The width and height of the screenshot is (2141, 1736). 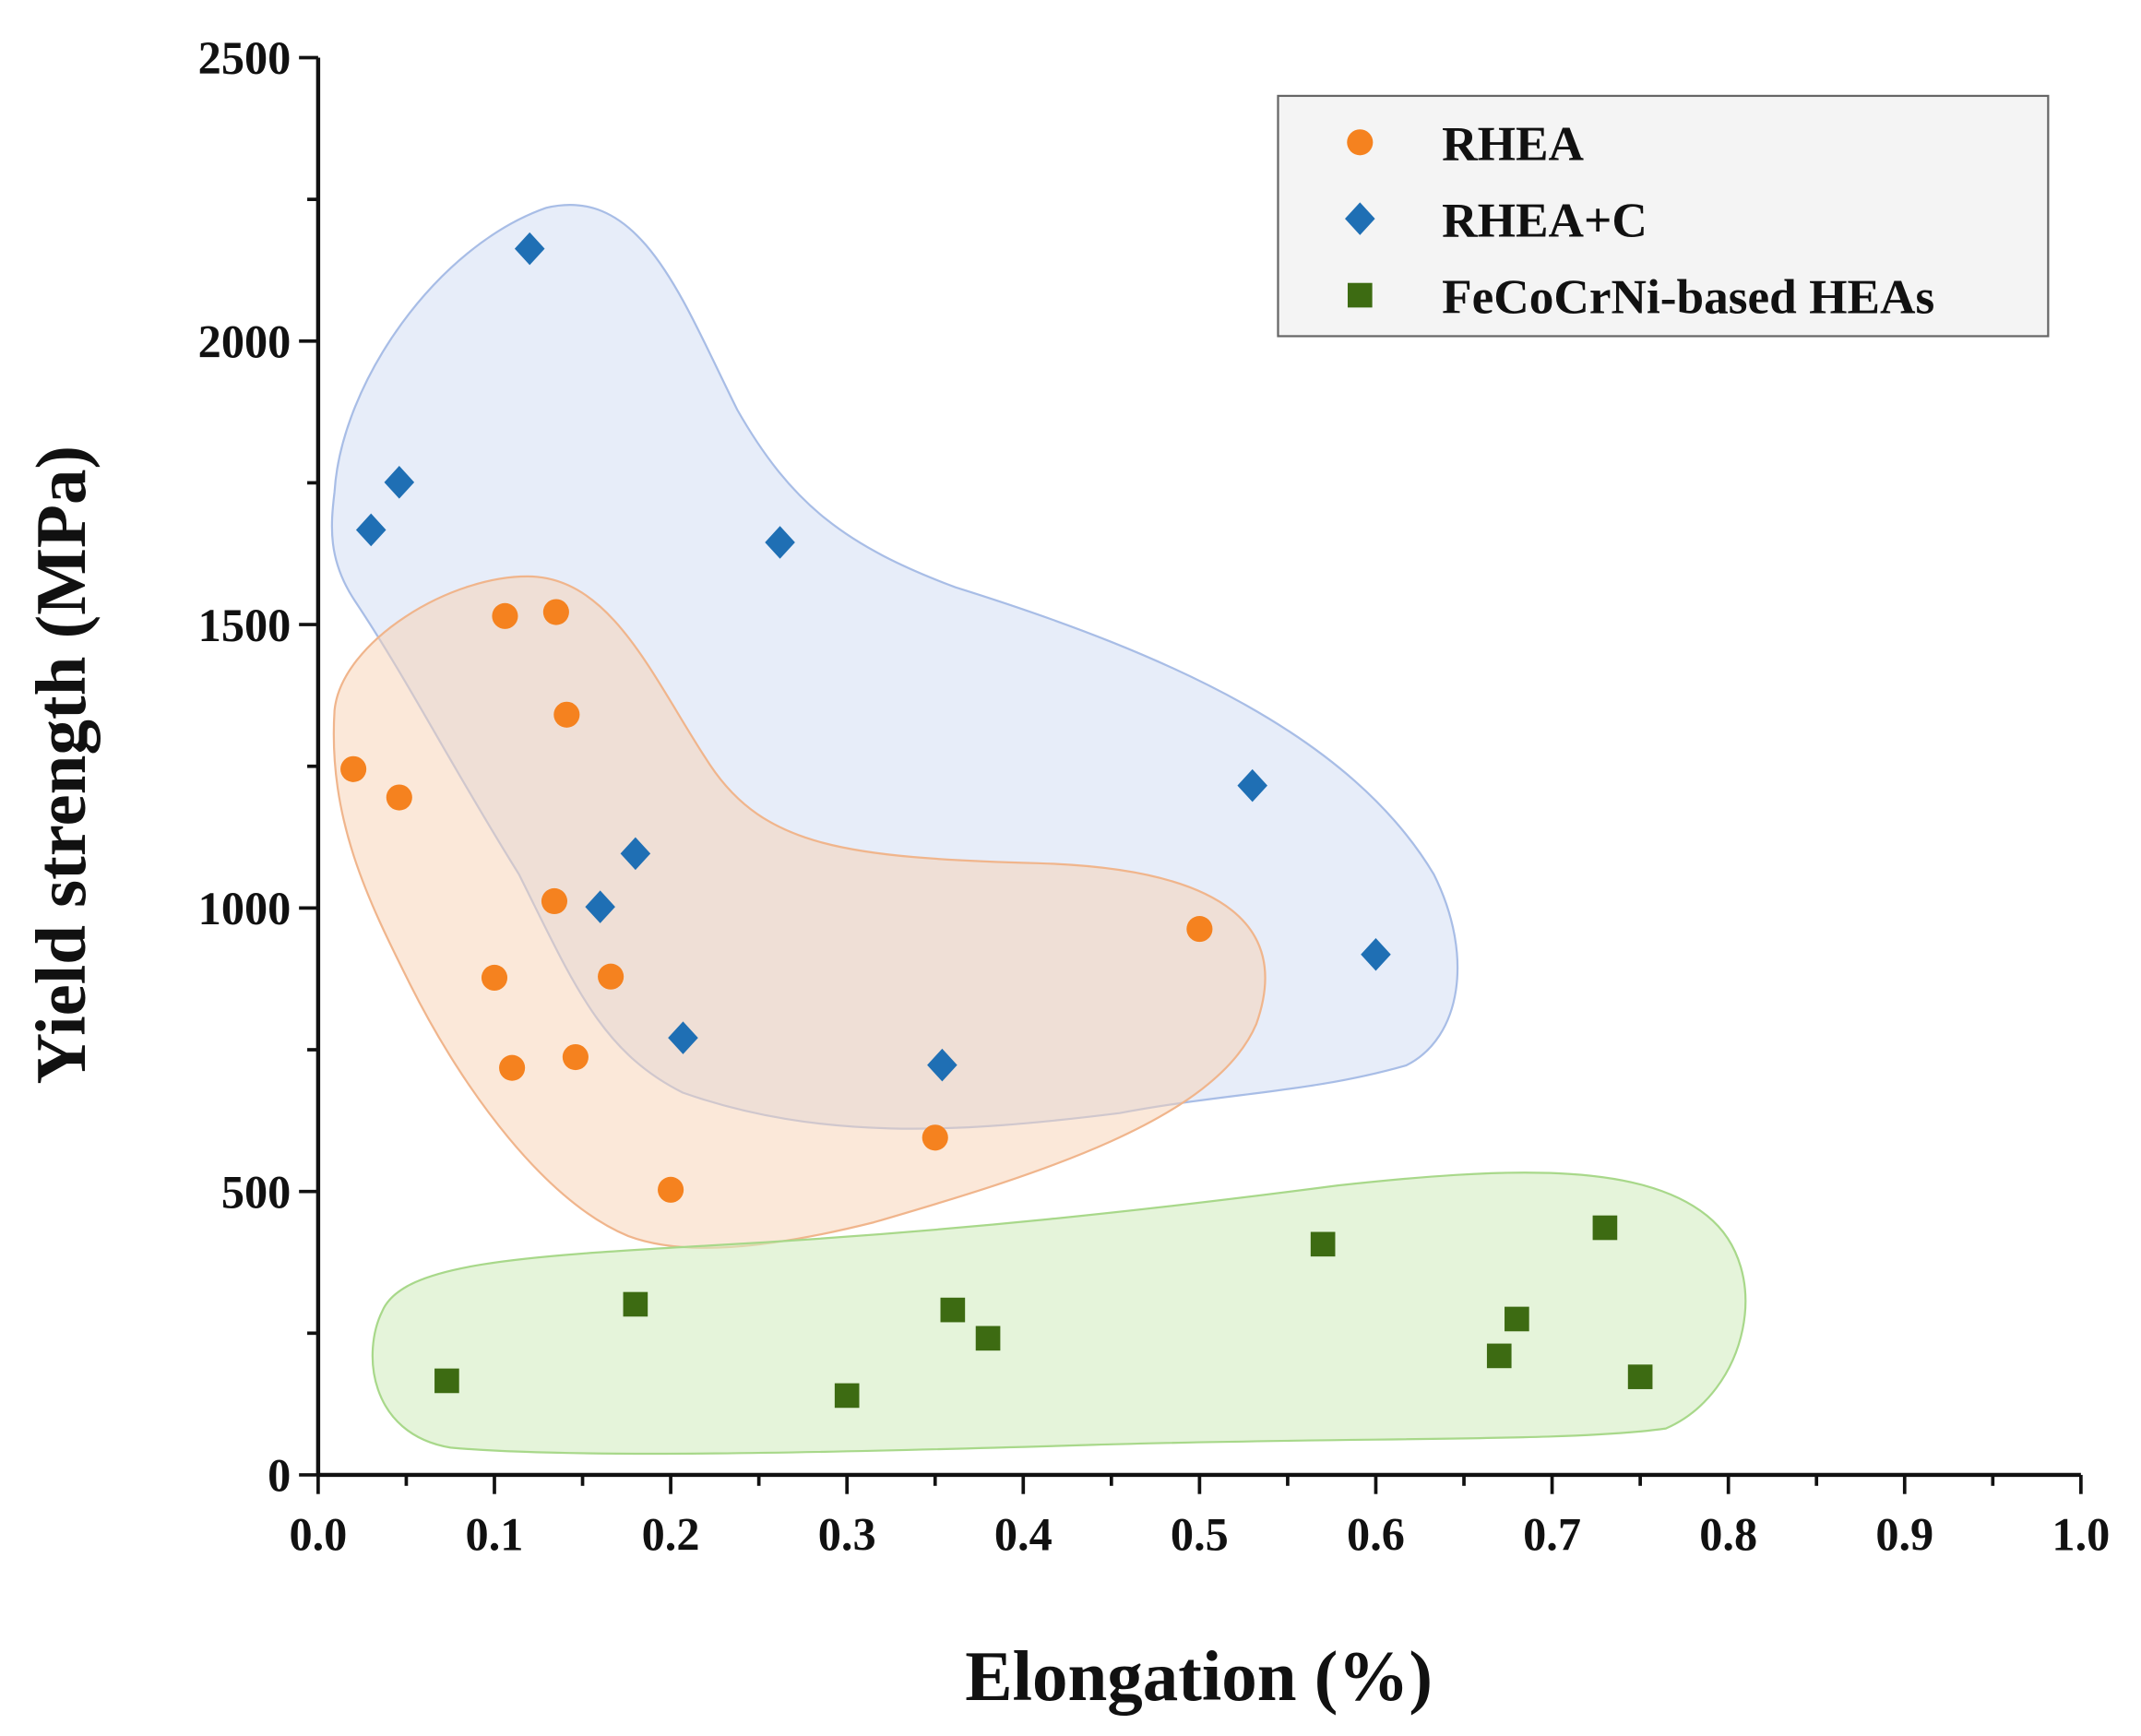 I want to click on x-tick-label: 0.0, so click(x=318, y=1534).